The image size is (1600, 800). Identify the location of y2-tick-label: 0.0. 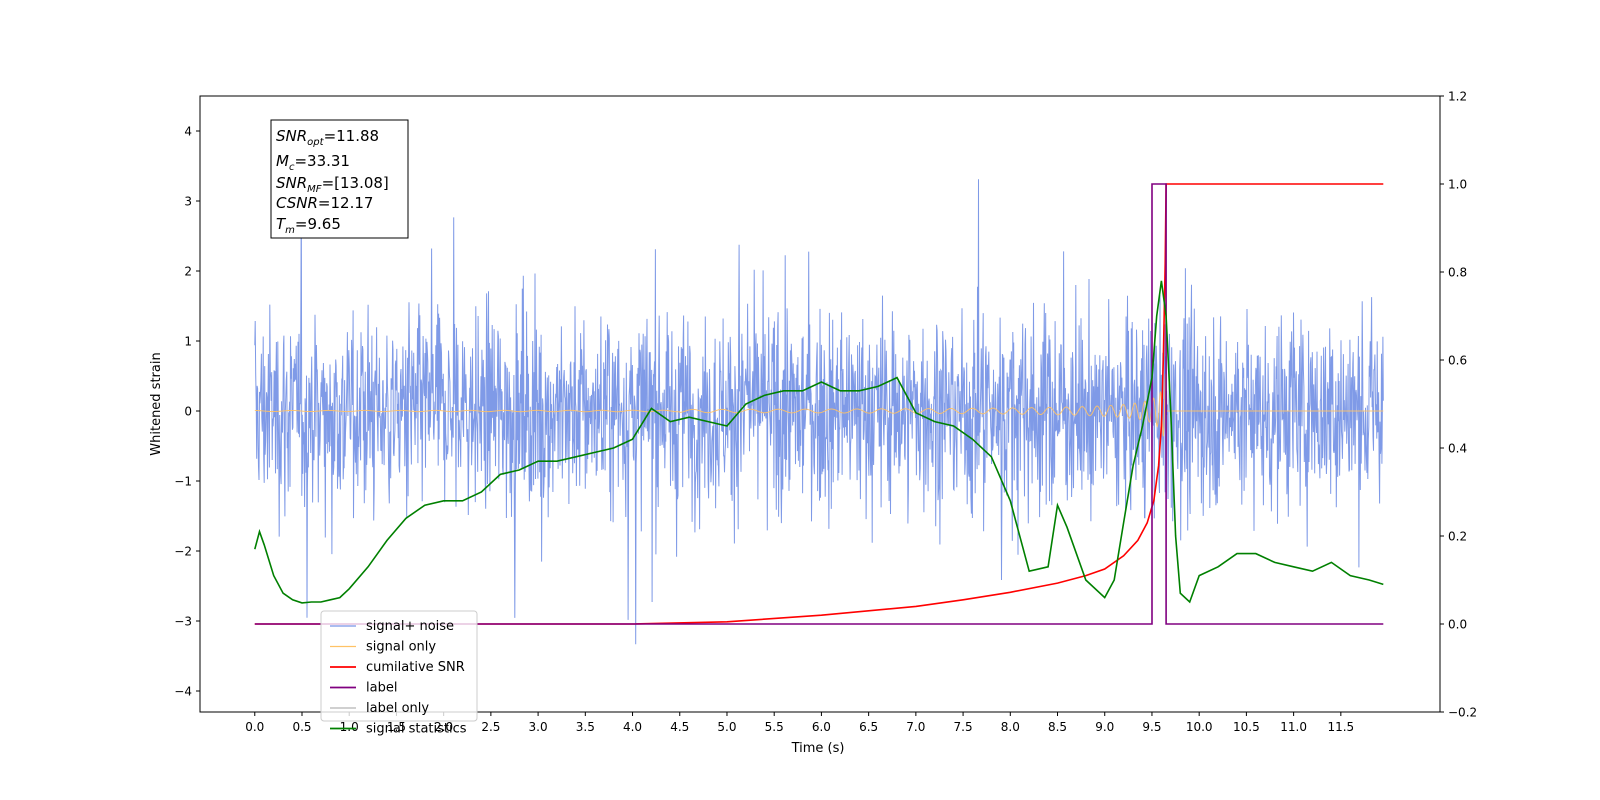
(1457, 625).